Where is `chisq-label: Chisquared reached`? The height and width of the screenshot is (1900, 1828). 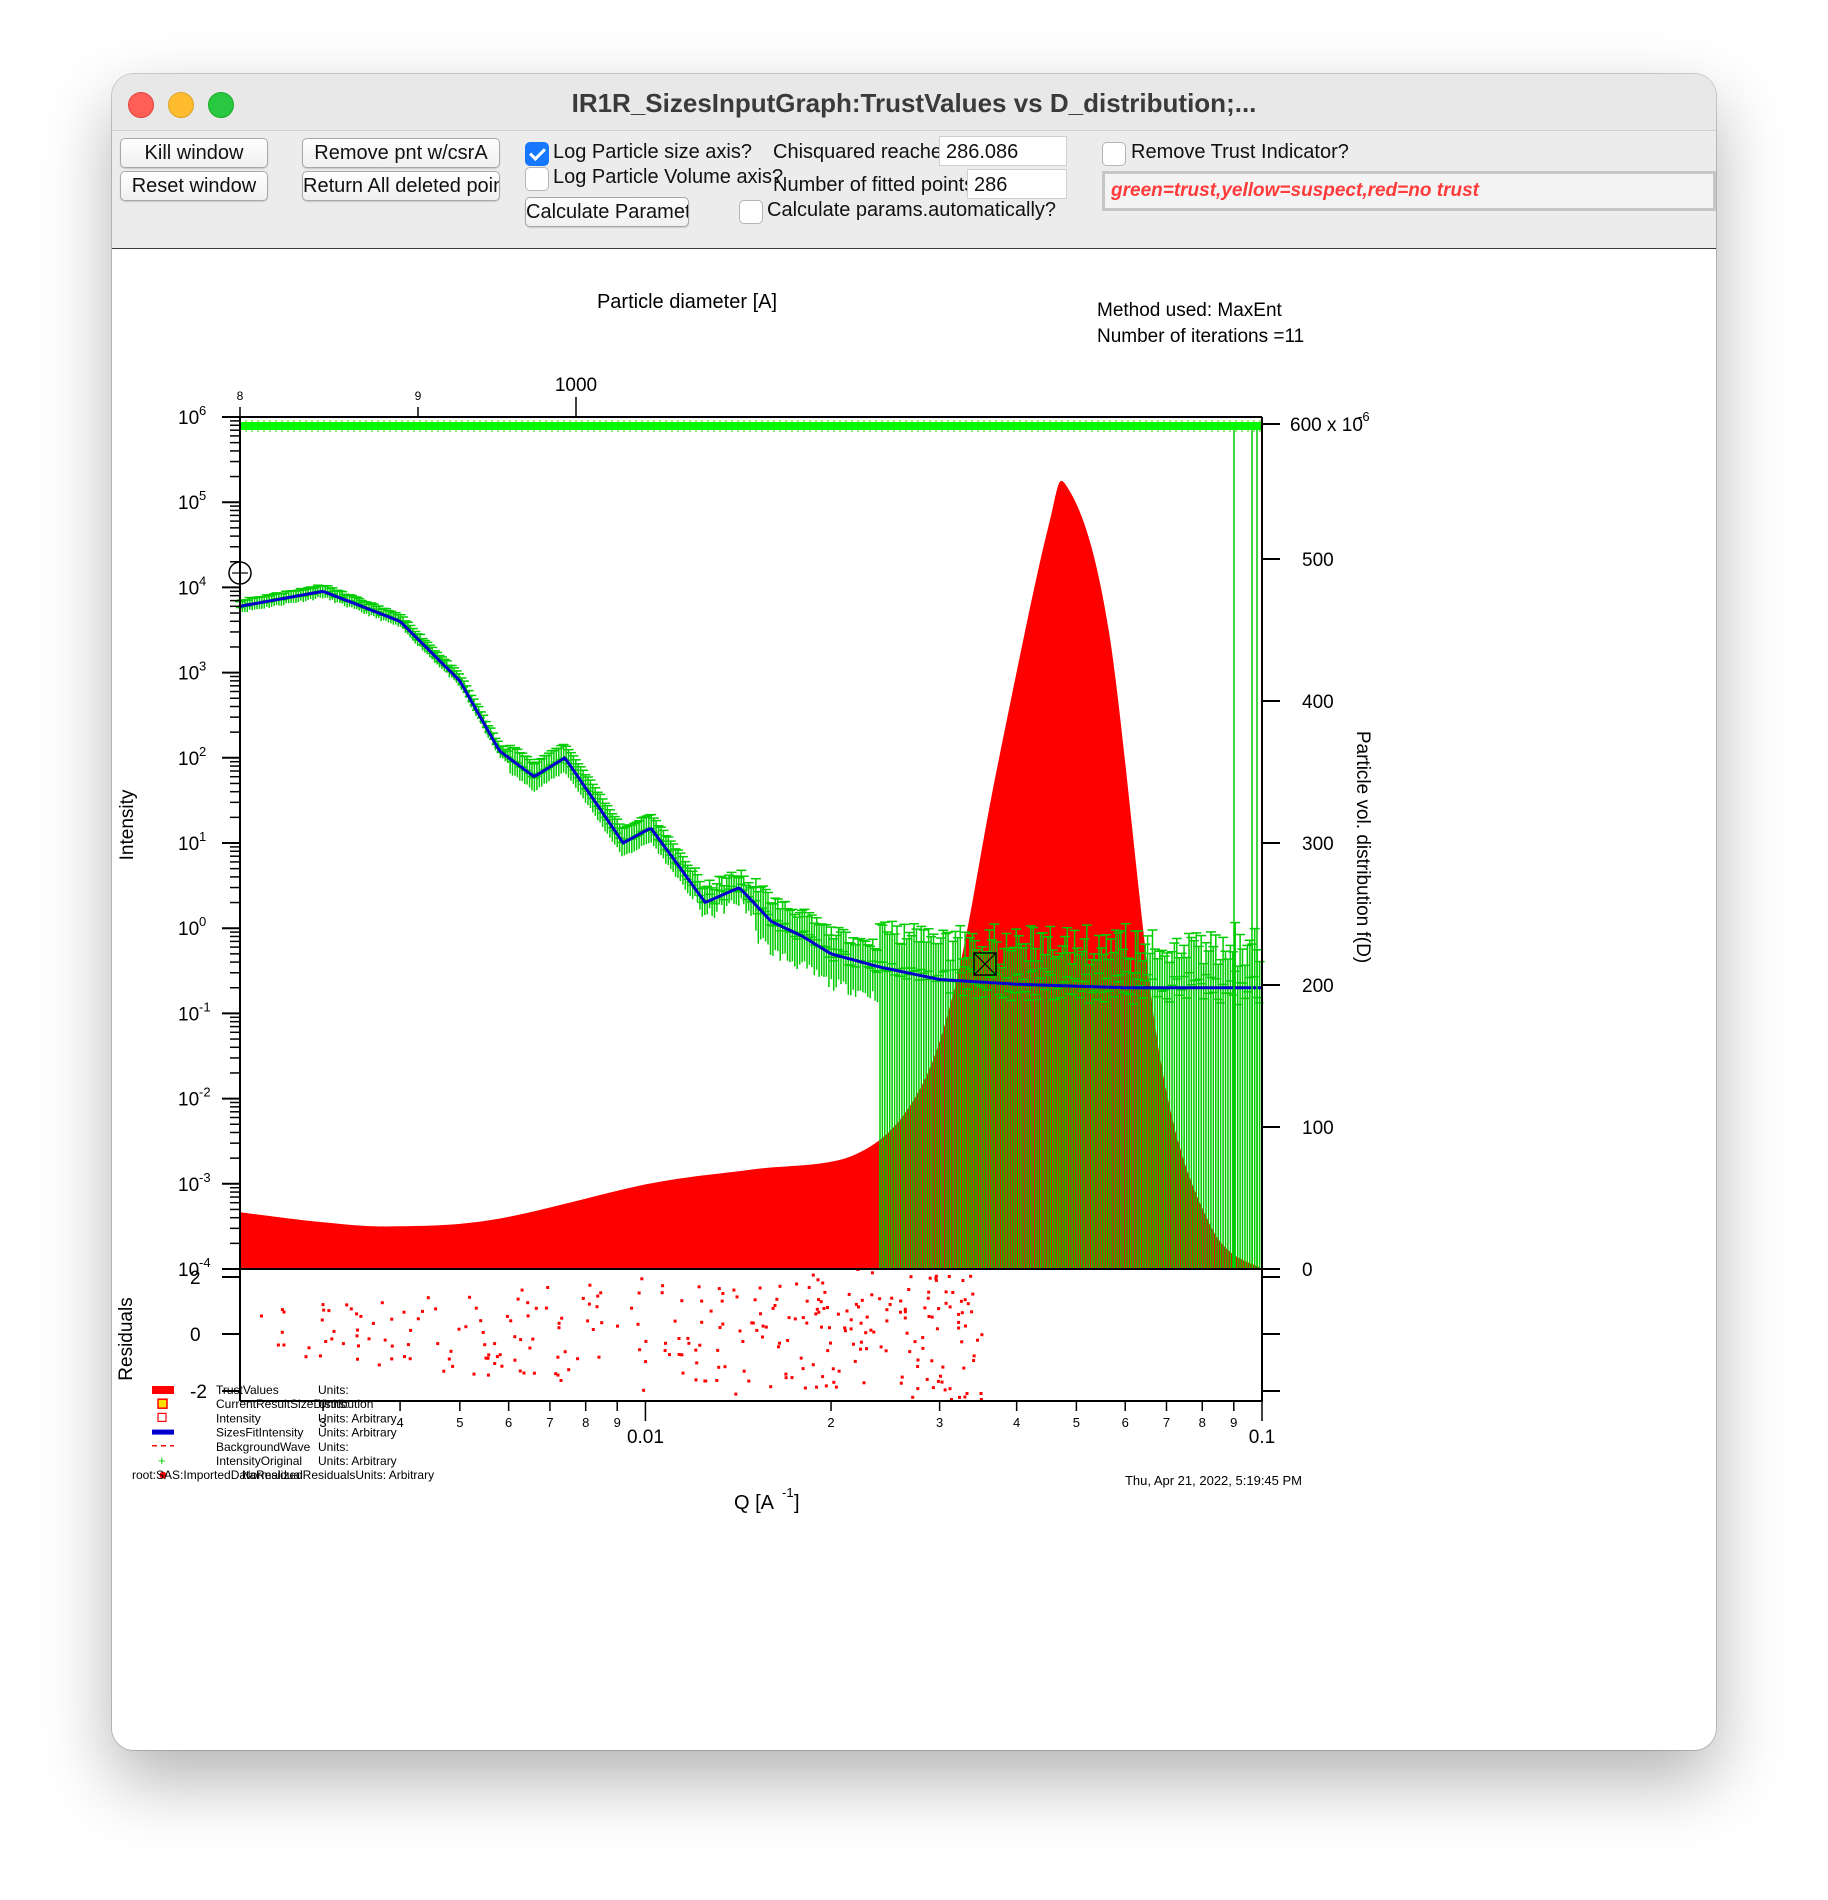 chisq-label: Chisquared reached is located at coordinates (863, 152).